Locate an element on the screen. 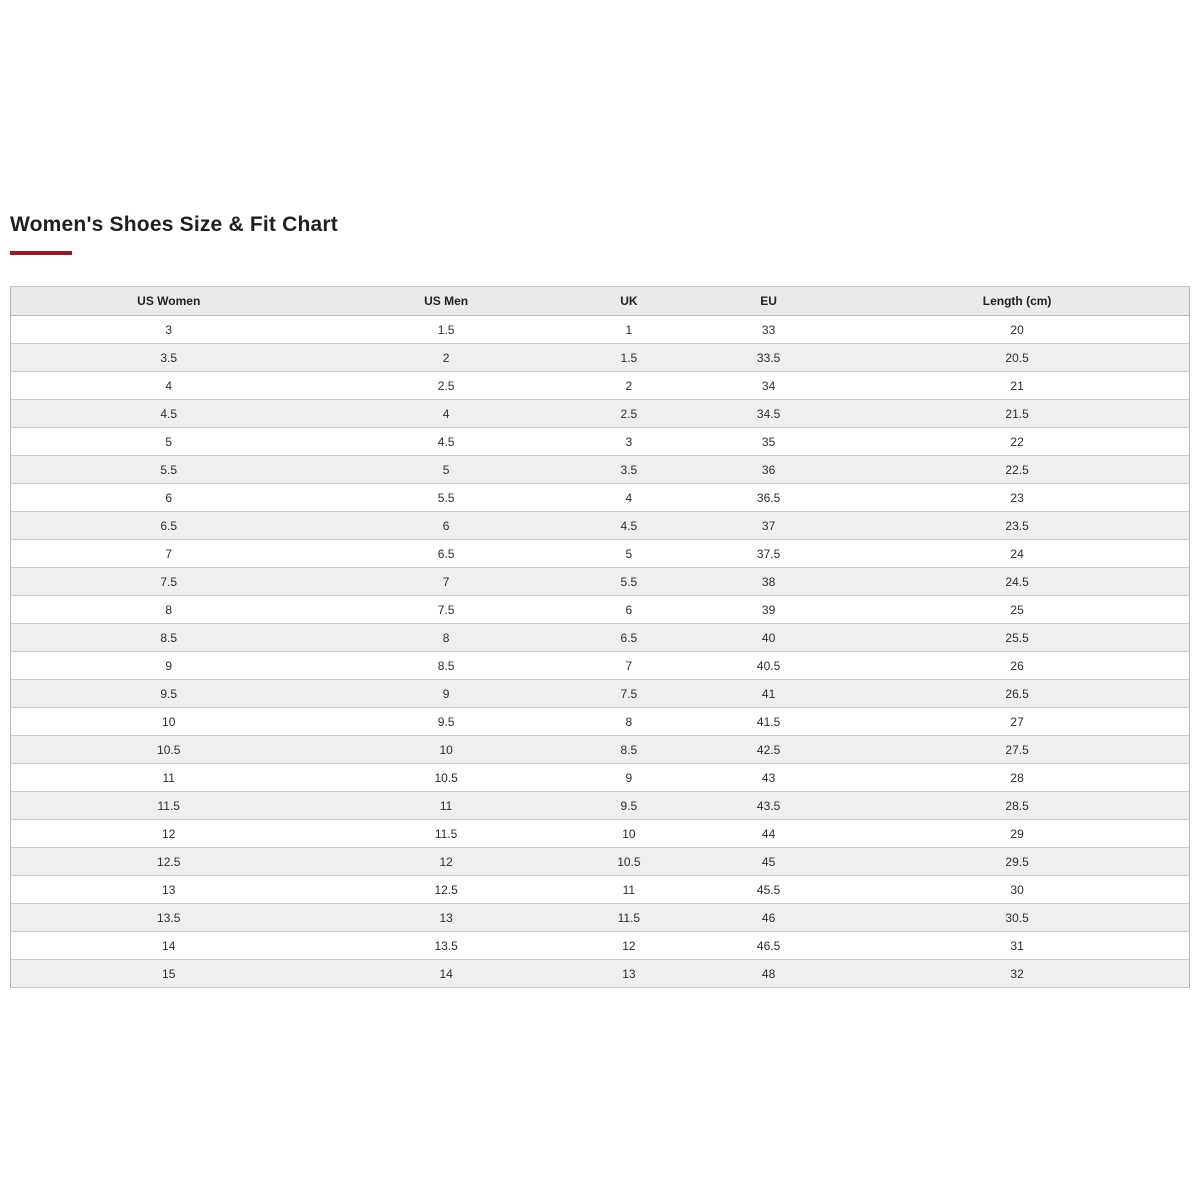 The height and width of the screenshot is (1200, 1200). size-cell: 23 is located at coordinates (1017, 497).